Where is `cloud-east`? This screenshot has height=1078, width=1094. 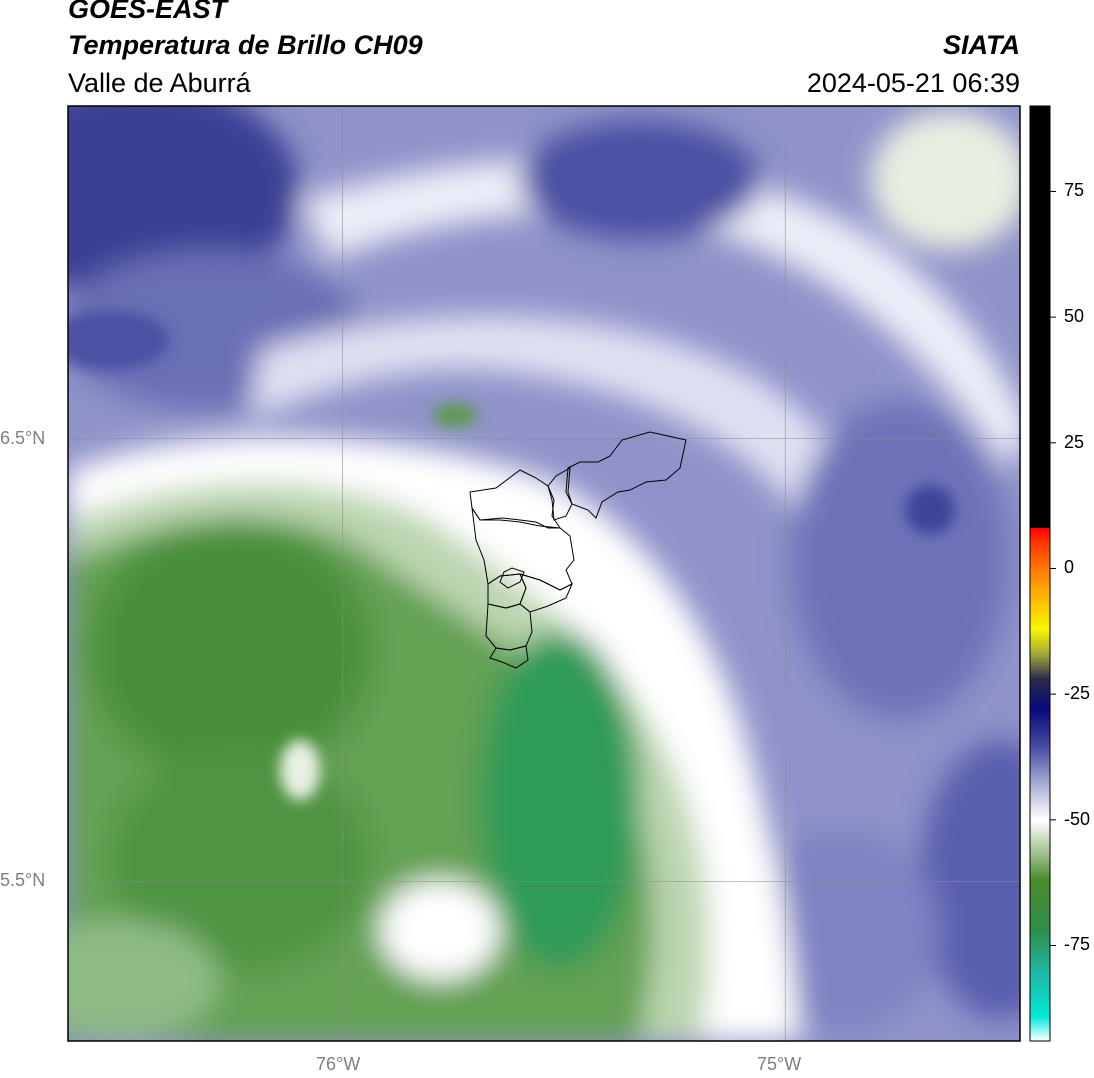 cloud-east is located at coordinates (900, 560).